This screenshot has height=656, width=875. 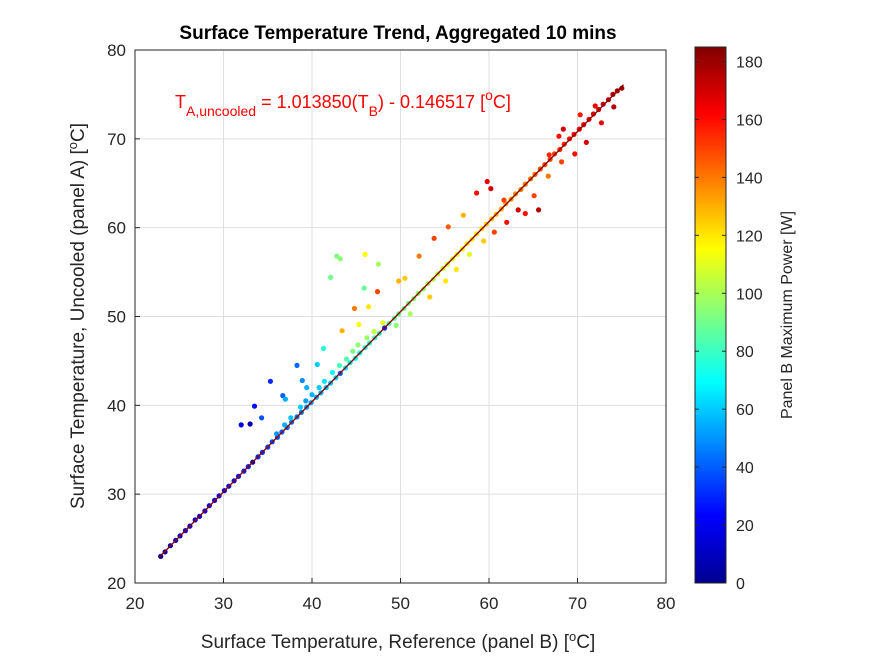 What do you see at coordinates (749, 294) in the screenshot?
I see `colorbar-tick-label: 100` at bounding box center [749, 294].